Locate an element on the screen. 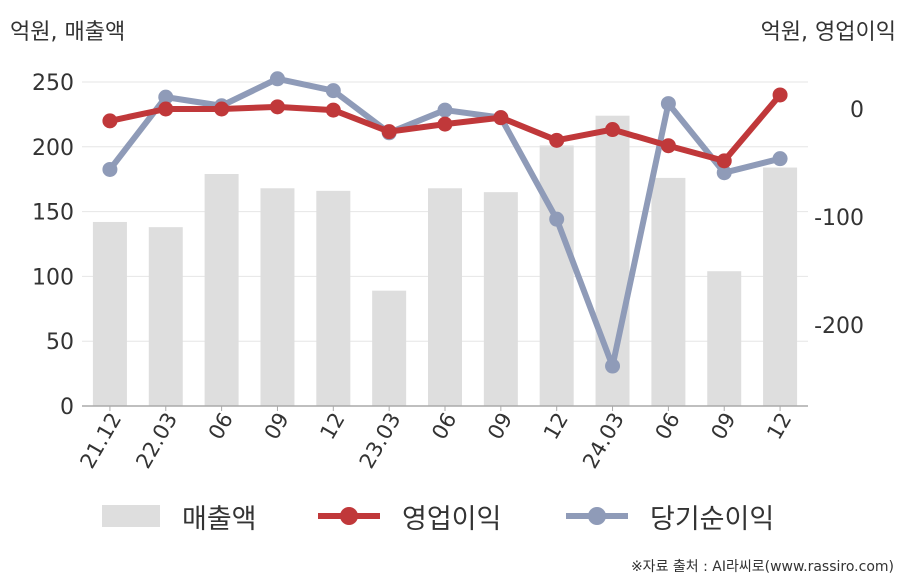 The width and height of the screenshot is (908, 580). legend-label-revenue: 매출액 is located at coordinates (219, 519).